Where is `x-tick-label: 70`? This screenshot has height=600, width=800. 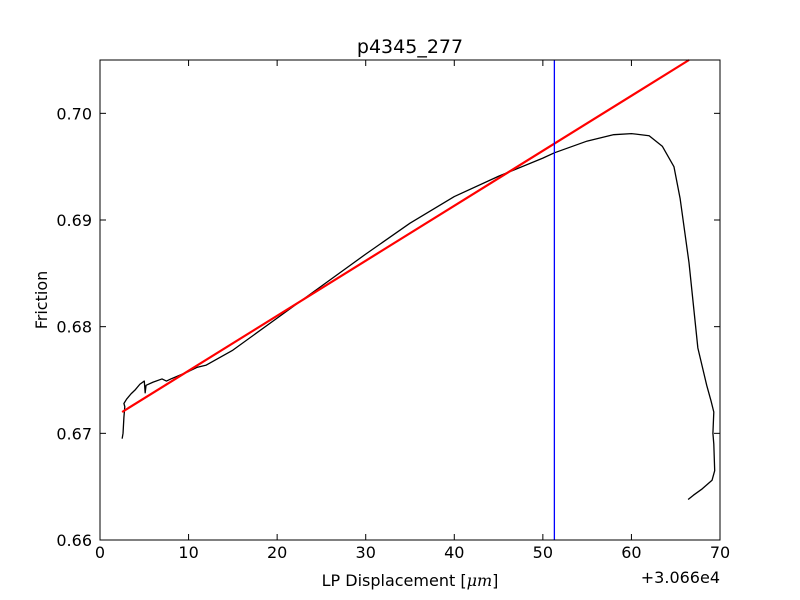
x-tick-label: 70 is located at coordinates (720, 552).